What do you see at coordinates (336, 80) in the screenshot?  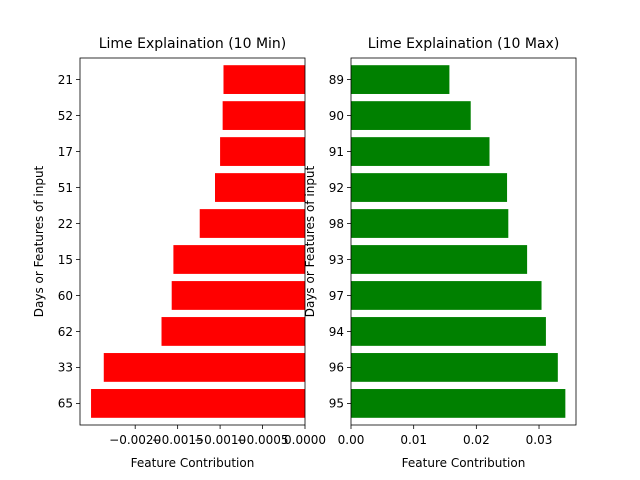 I see `y-tick-label: 89` at bounding box center [336, 80].